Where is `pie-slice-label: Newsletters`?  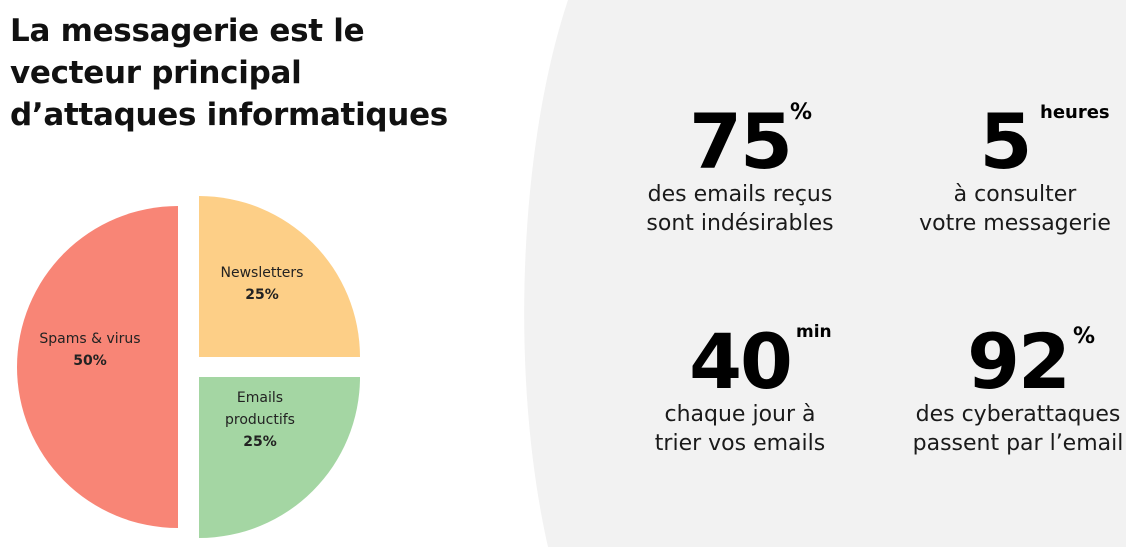
pie-slice-label: Newsletters is located at coordinates (262, 273).